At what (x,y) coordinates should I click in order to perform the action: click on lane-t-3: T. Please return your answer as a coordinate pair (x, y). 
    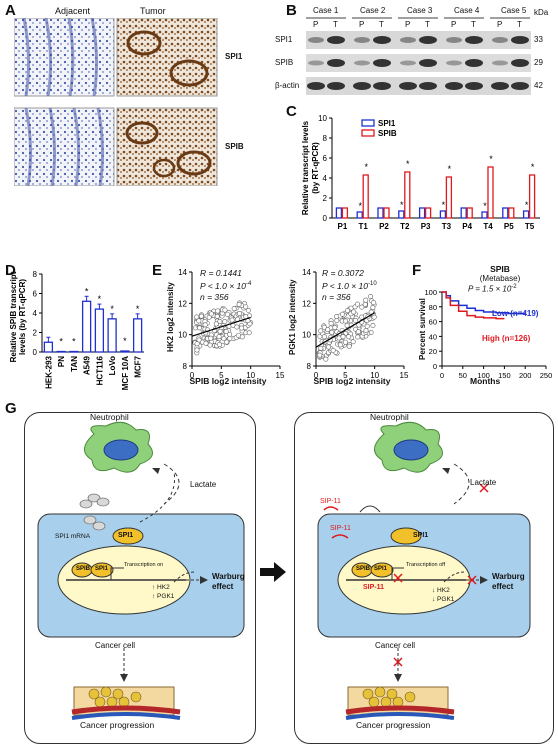
    Looking at the image, I should click on (427, 24).